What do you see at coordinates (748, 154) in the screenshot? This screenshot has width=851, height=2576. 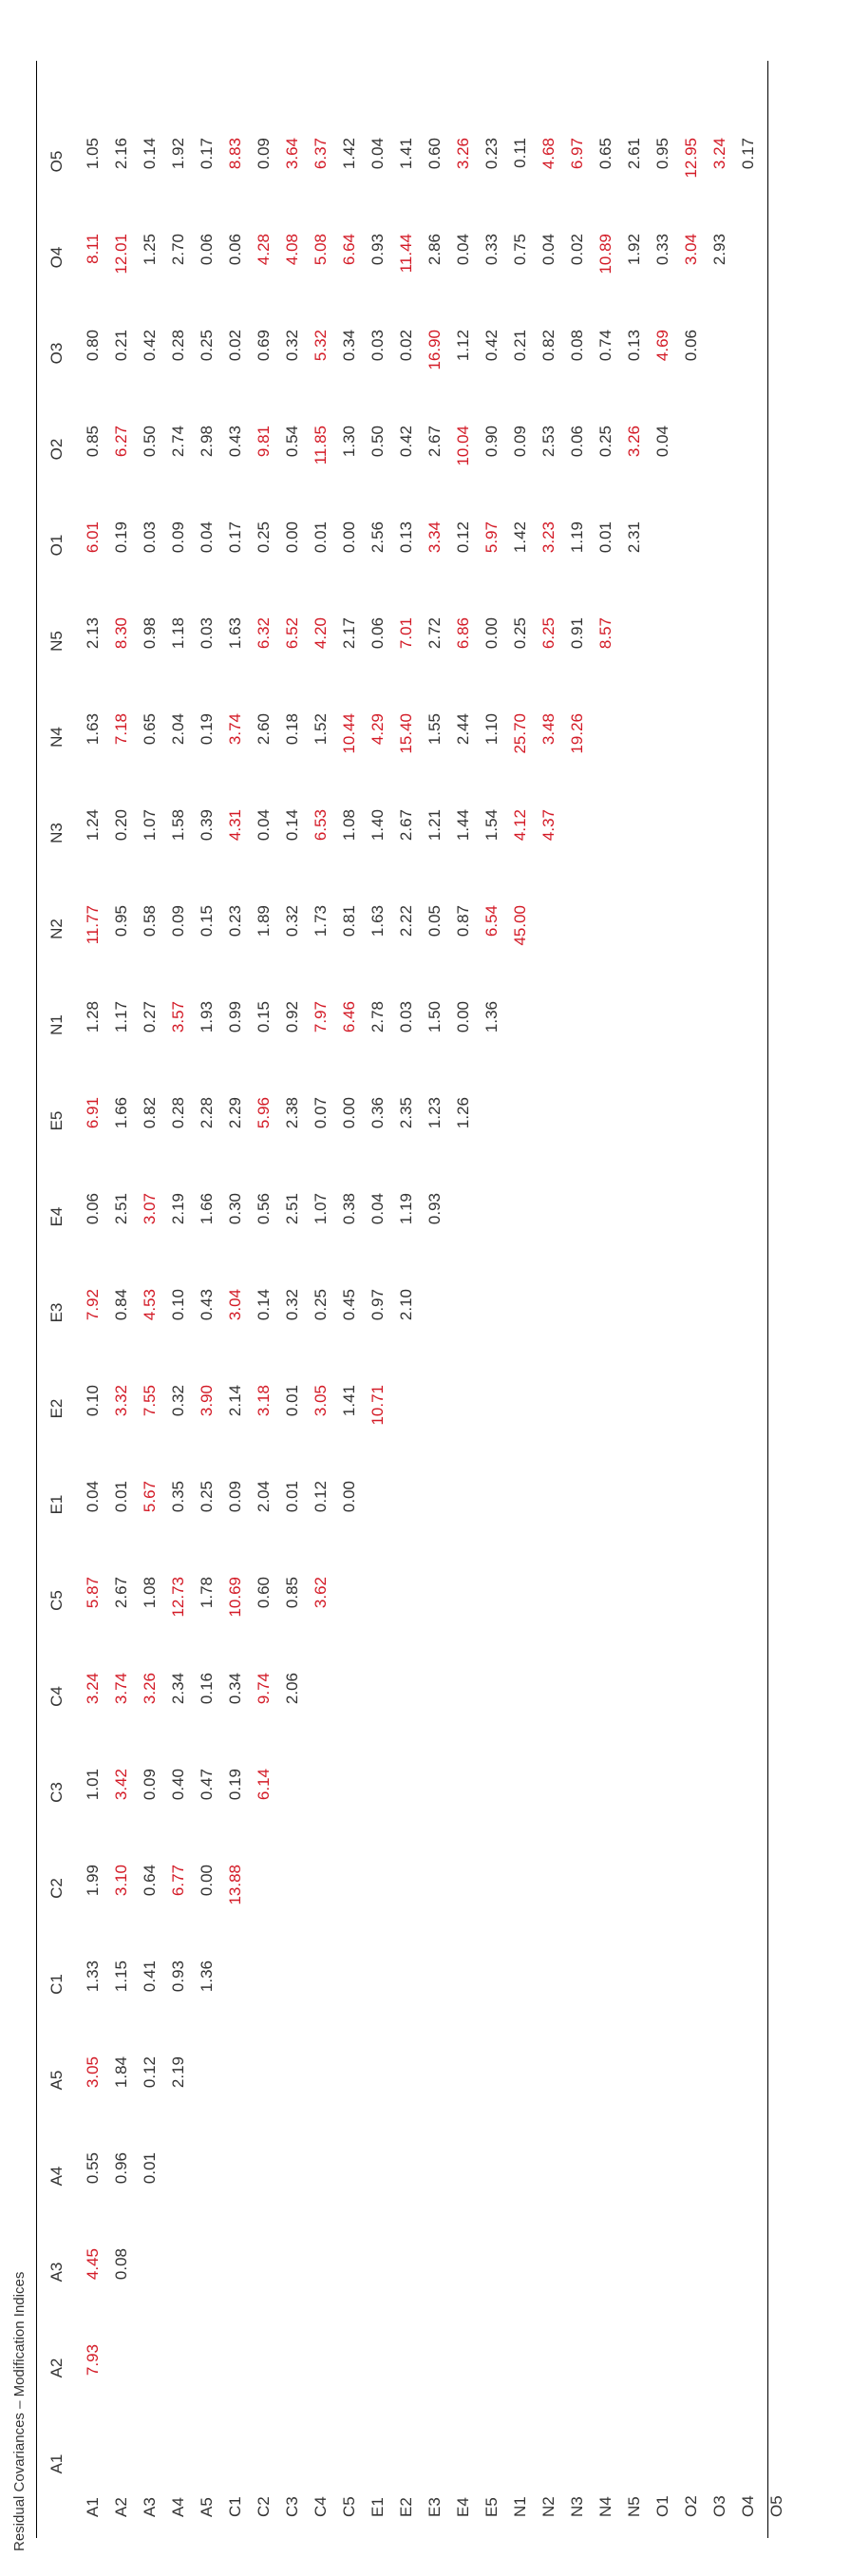 I see `table-cell: 0.17` at bounding box center [748, 154].